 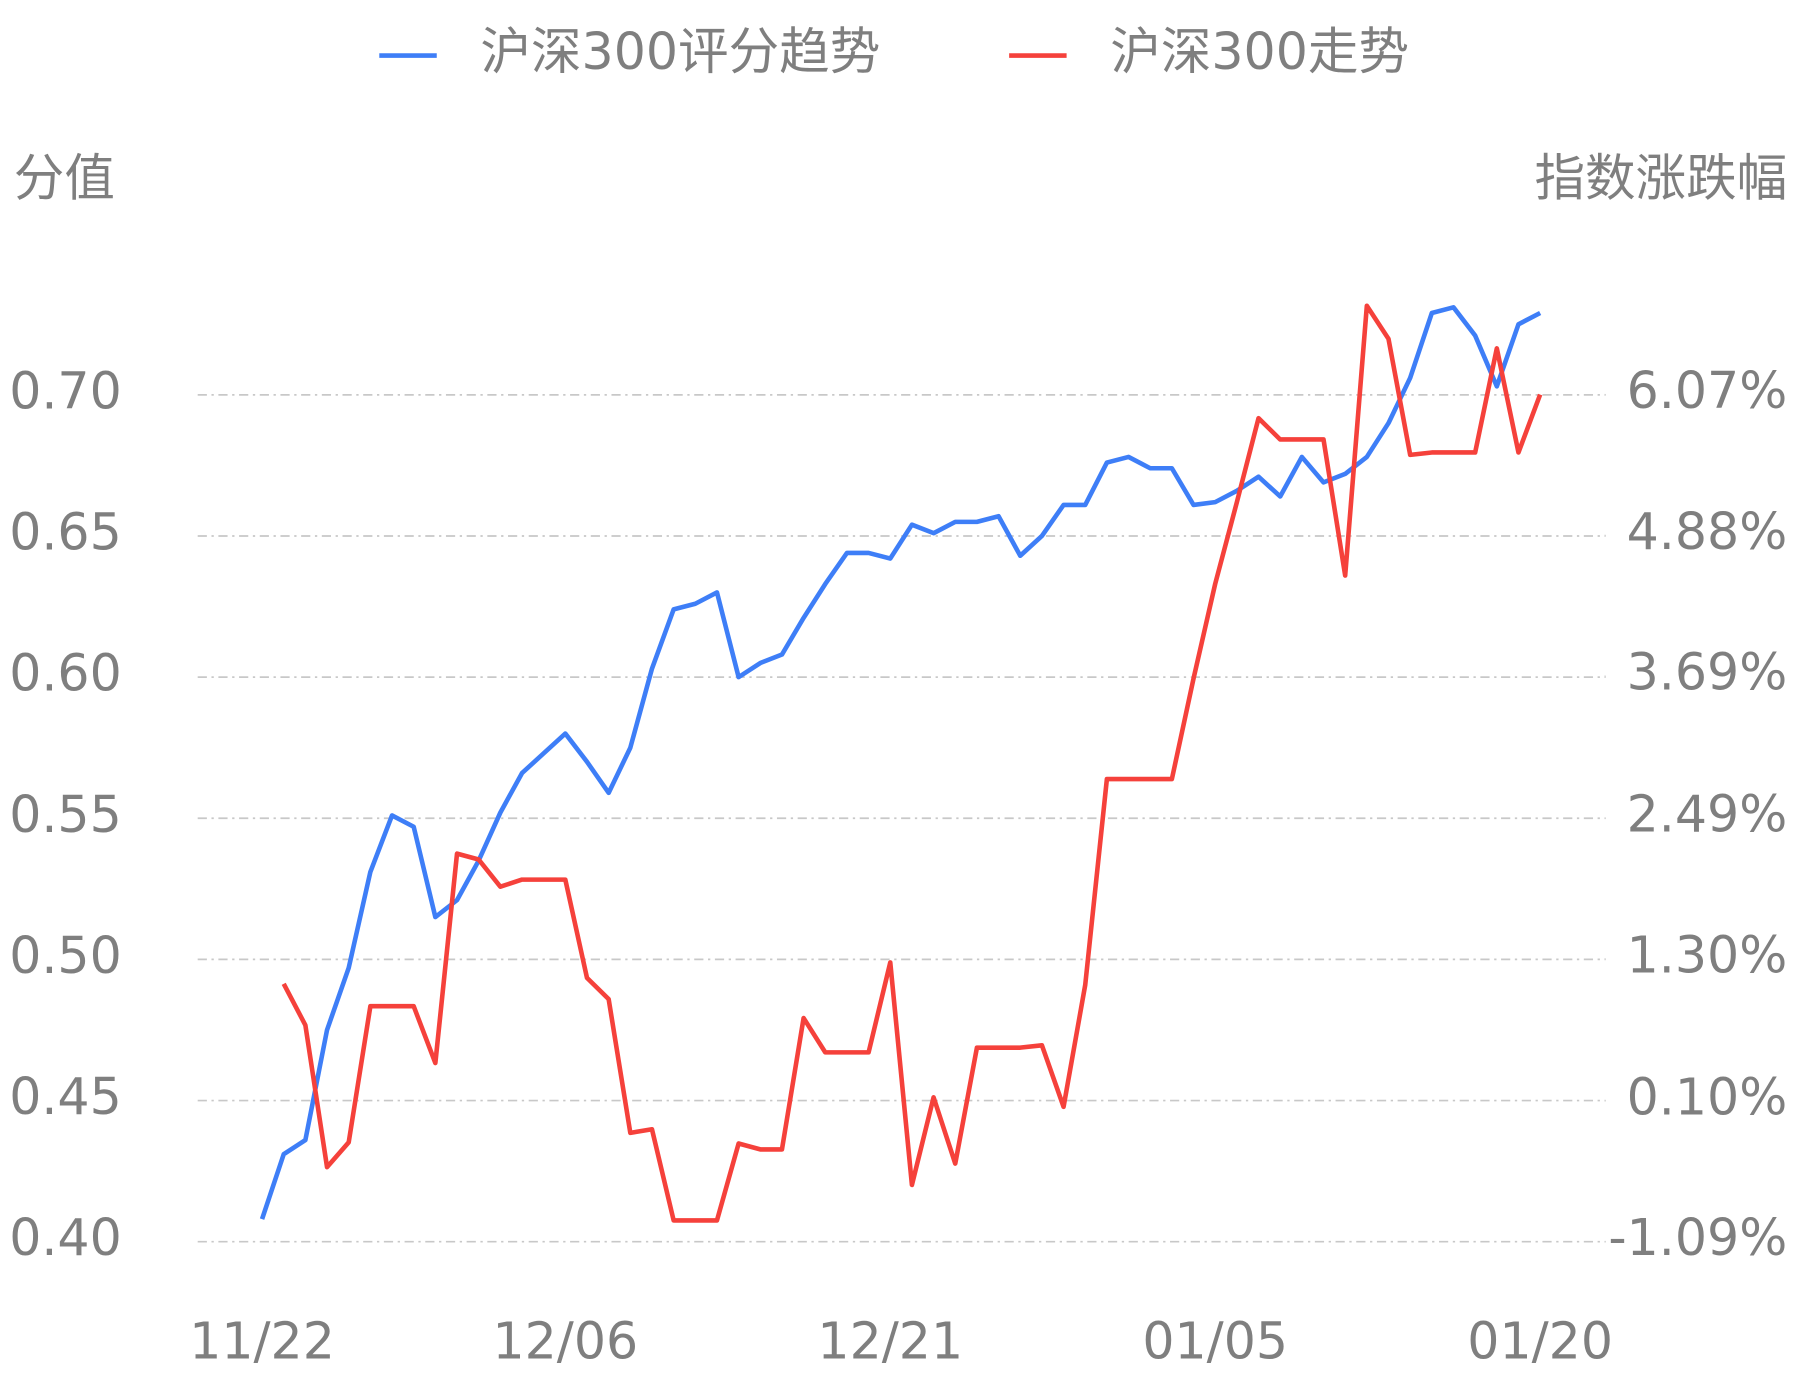 What do you see at coordinates (680, 51) in the screenshot?
I see `legend-label: 沪深300评分趋势` at bounding box center [680, 51].